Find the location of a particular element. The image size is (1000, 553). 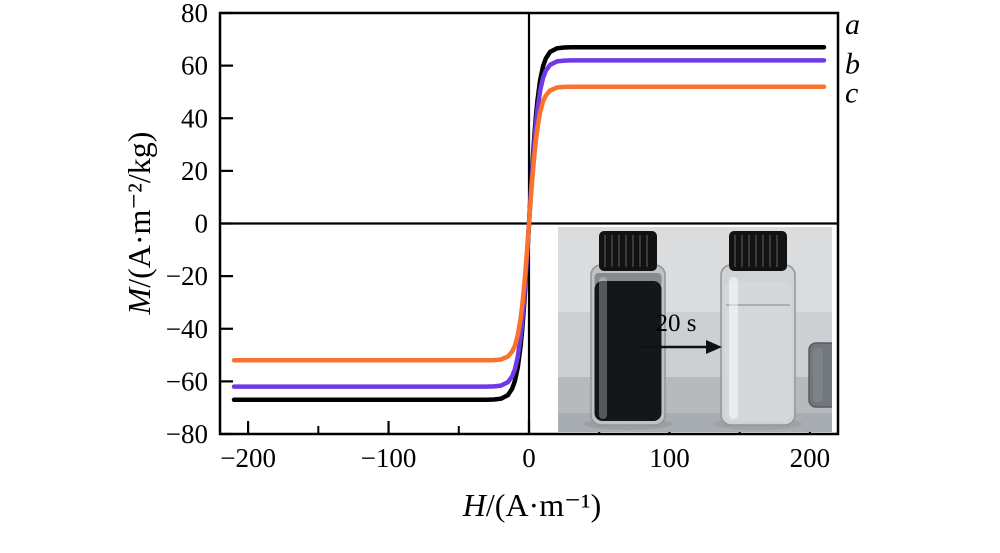

y-tick-label: −80 is located at coordinates (187, 434).